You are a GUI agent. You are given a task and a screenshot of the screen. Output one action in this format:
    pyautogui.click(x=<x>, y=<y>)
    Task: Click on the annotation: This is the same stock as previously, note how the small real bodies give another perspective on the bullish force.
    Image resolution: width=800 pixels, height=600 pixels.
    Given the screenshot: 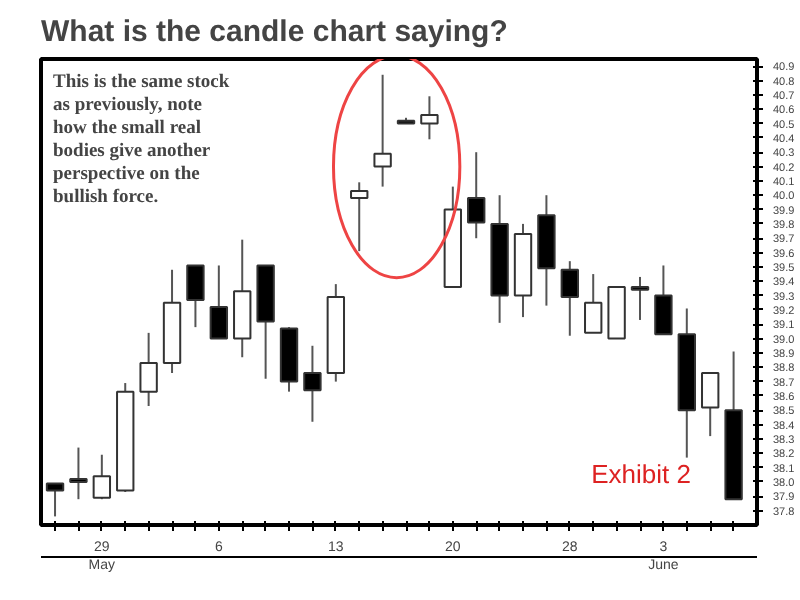 What is the action you would take?
    pyautogui.click(x=142, y=140)
    